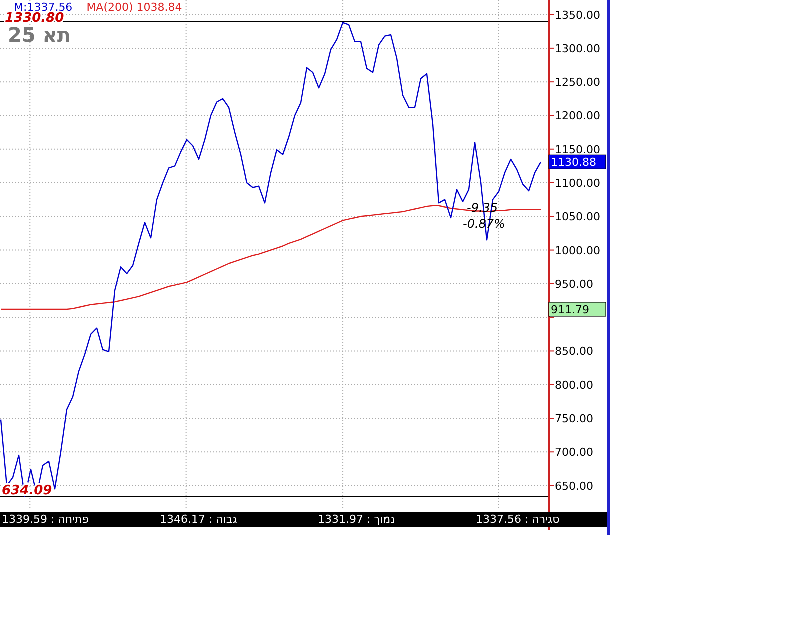 The width and height of the screenshot is (800, 641). What do you see at coordinates (577, 217) in the screenshot?
I see `y-tick-label: 1050.00` at bounding box center [577, 217].